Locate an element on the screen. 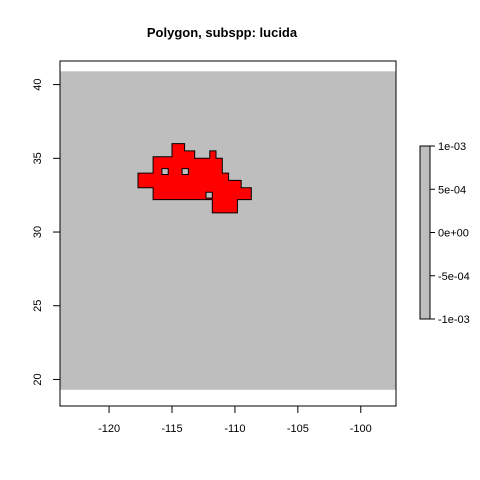 The height and width of the screenshot is (480, 480). legend-tick-label: 1e-03 is located at coordinates (452, 147).